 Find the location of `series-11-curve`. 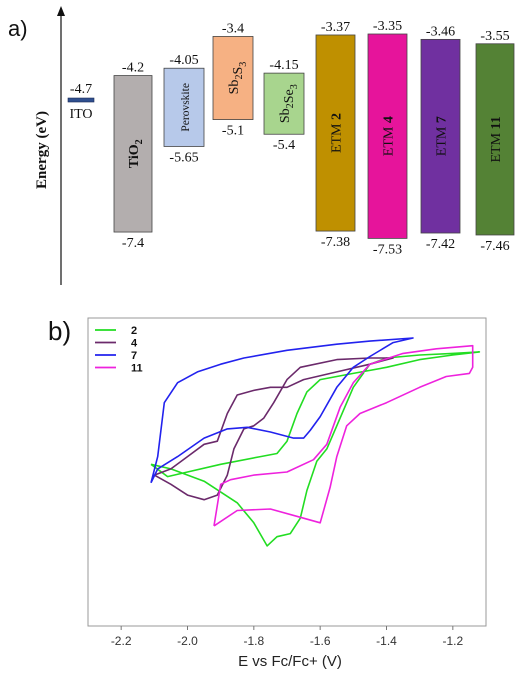

series-11-curve is located at coordinates (343, 435).